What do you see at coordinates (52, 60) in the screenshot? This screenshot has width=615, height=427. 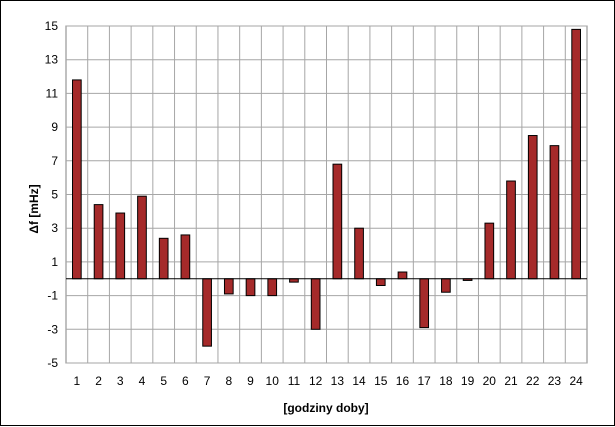 I see `y-tick-label: 13` at bounding box center [52, 60].